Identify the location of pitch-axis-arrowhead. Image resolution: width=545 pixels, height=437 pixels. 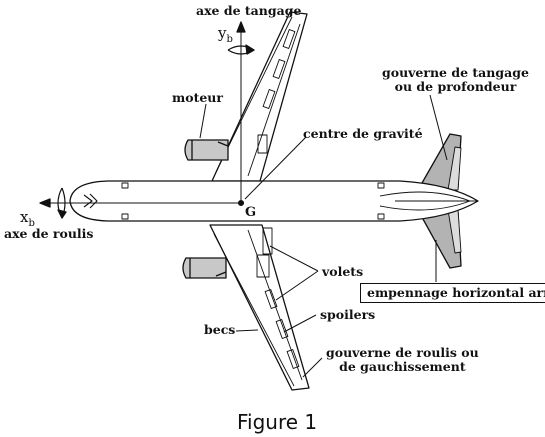
(241, 27).